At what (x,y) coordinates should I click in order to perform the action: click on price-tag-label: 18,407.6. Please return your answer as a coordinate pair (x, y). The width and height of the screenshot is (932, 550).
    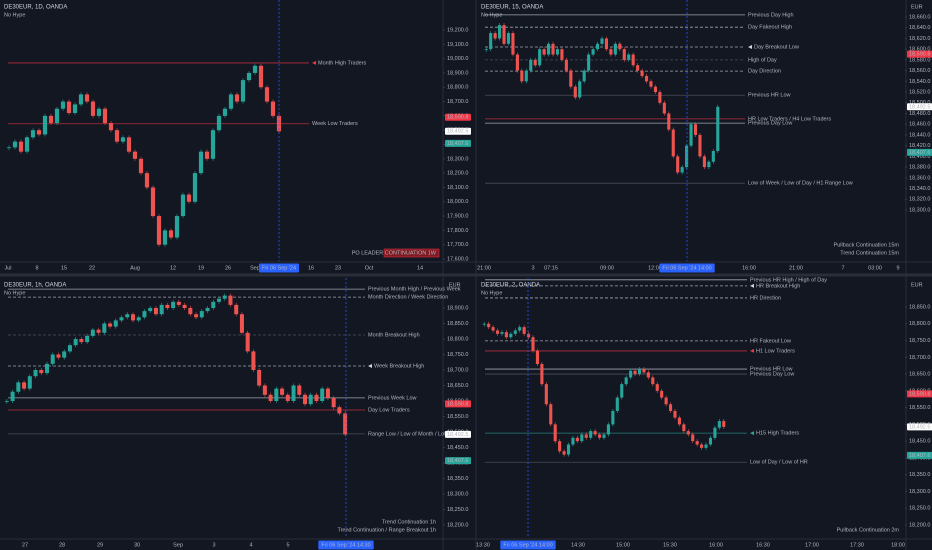
    Looking at the image, I should click on (919, 456).